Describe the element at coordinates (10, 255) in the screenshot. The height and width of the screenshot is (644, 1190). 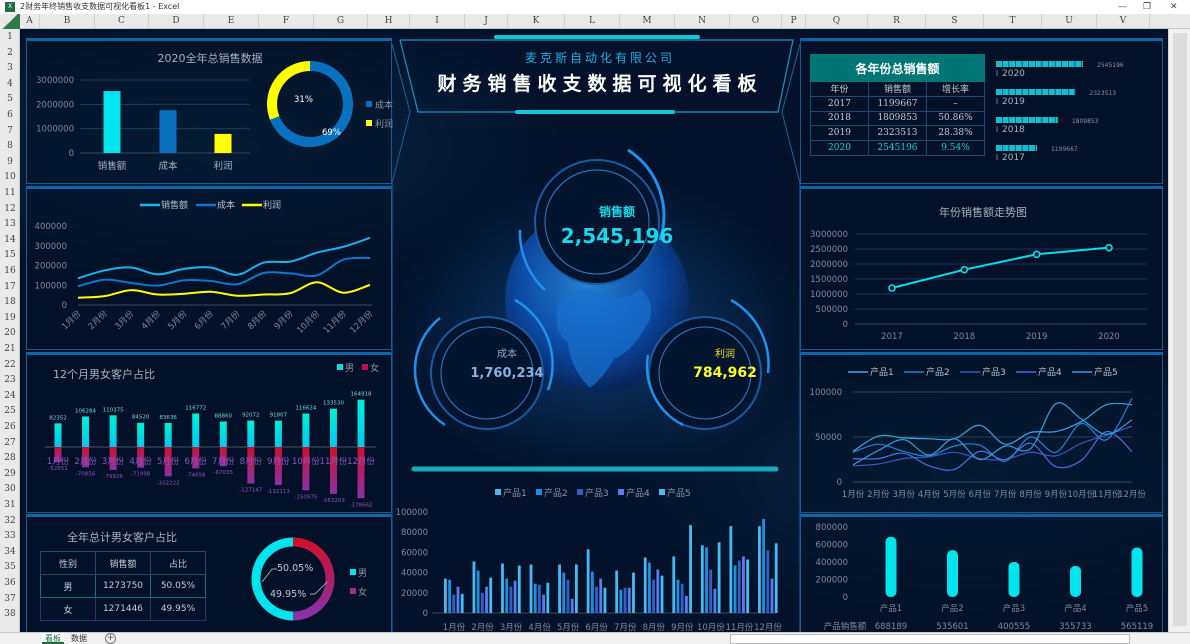
I see `row-header-15: 15` at that location.